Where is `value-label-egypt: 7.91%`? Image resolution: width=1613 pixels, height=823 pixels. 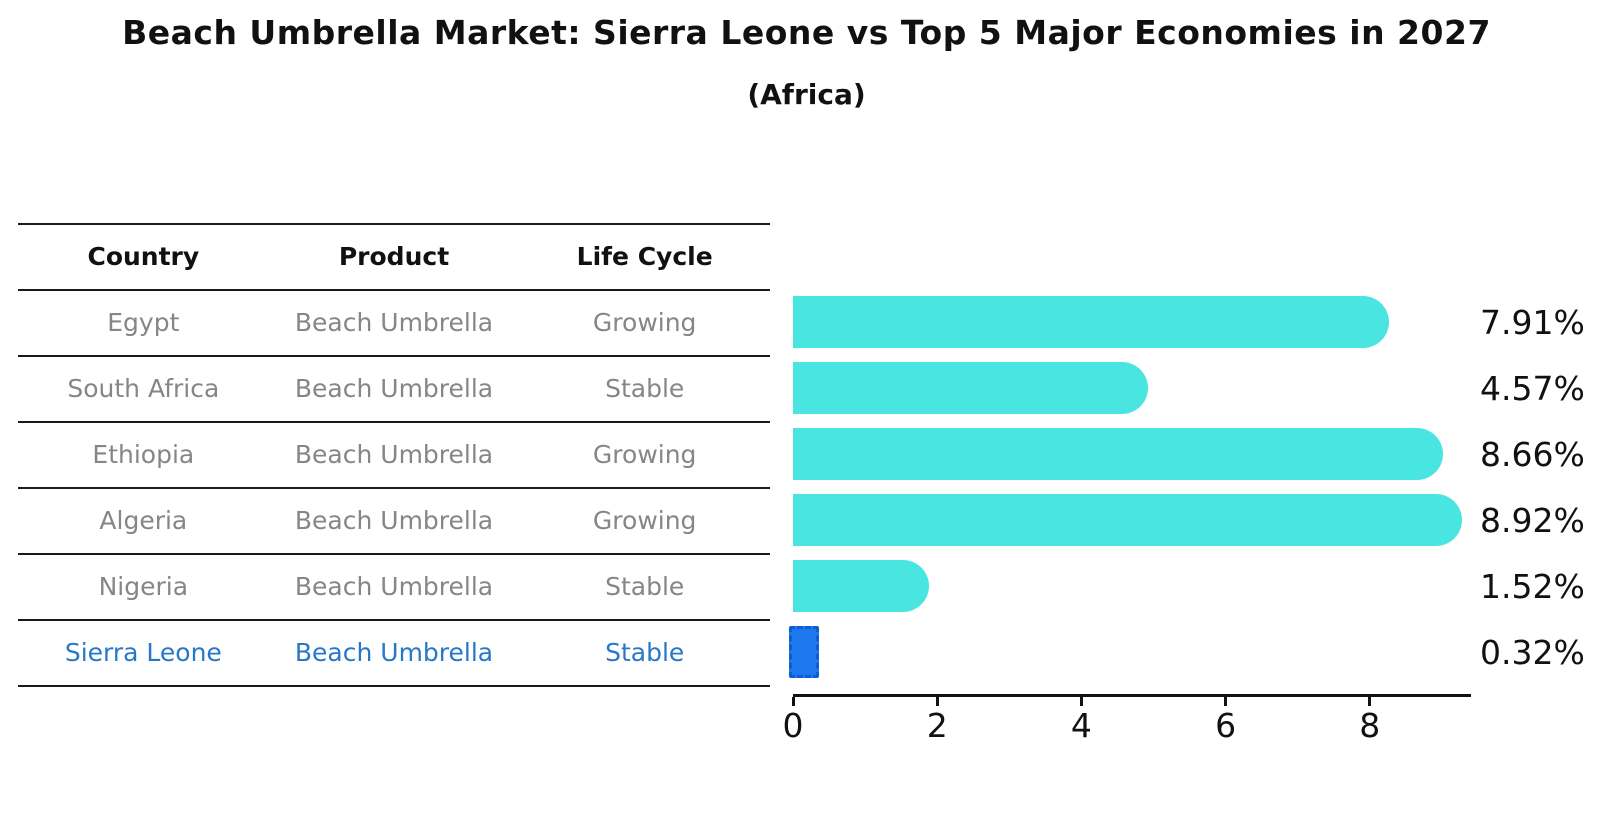 value-label-egypt: 7.91% is located at coordinates (1532, 322).